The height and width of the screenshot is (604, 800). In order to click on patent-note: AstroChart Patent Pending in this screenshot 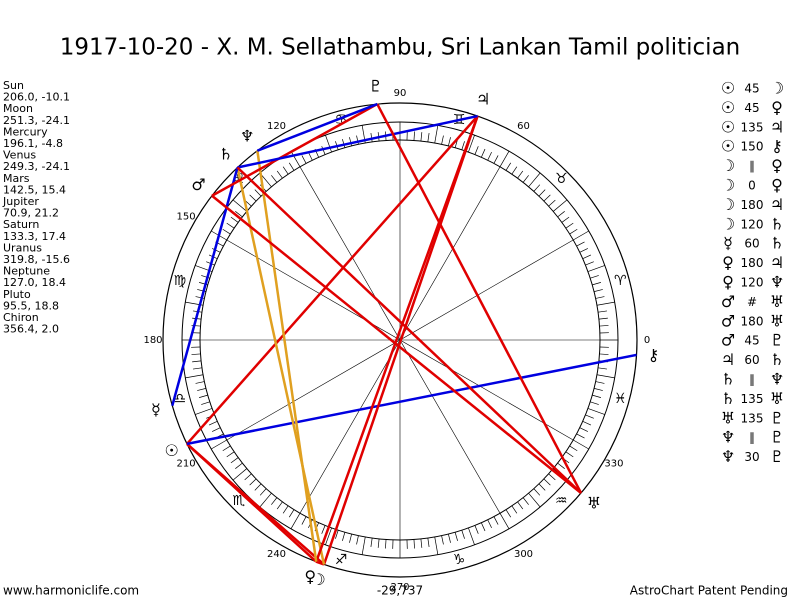, I will do `click(709, 591)`.